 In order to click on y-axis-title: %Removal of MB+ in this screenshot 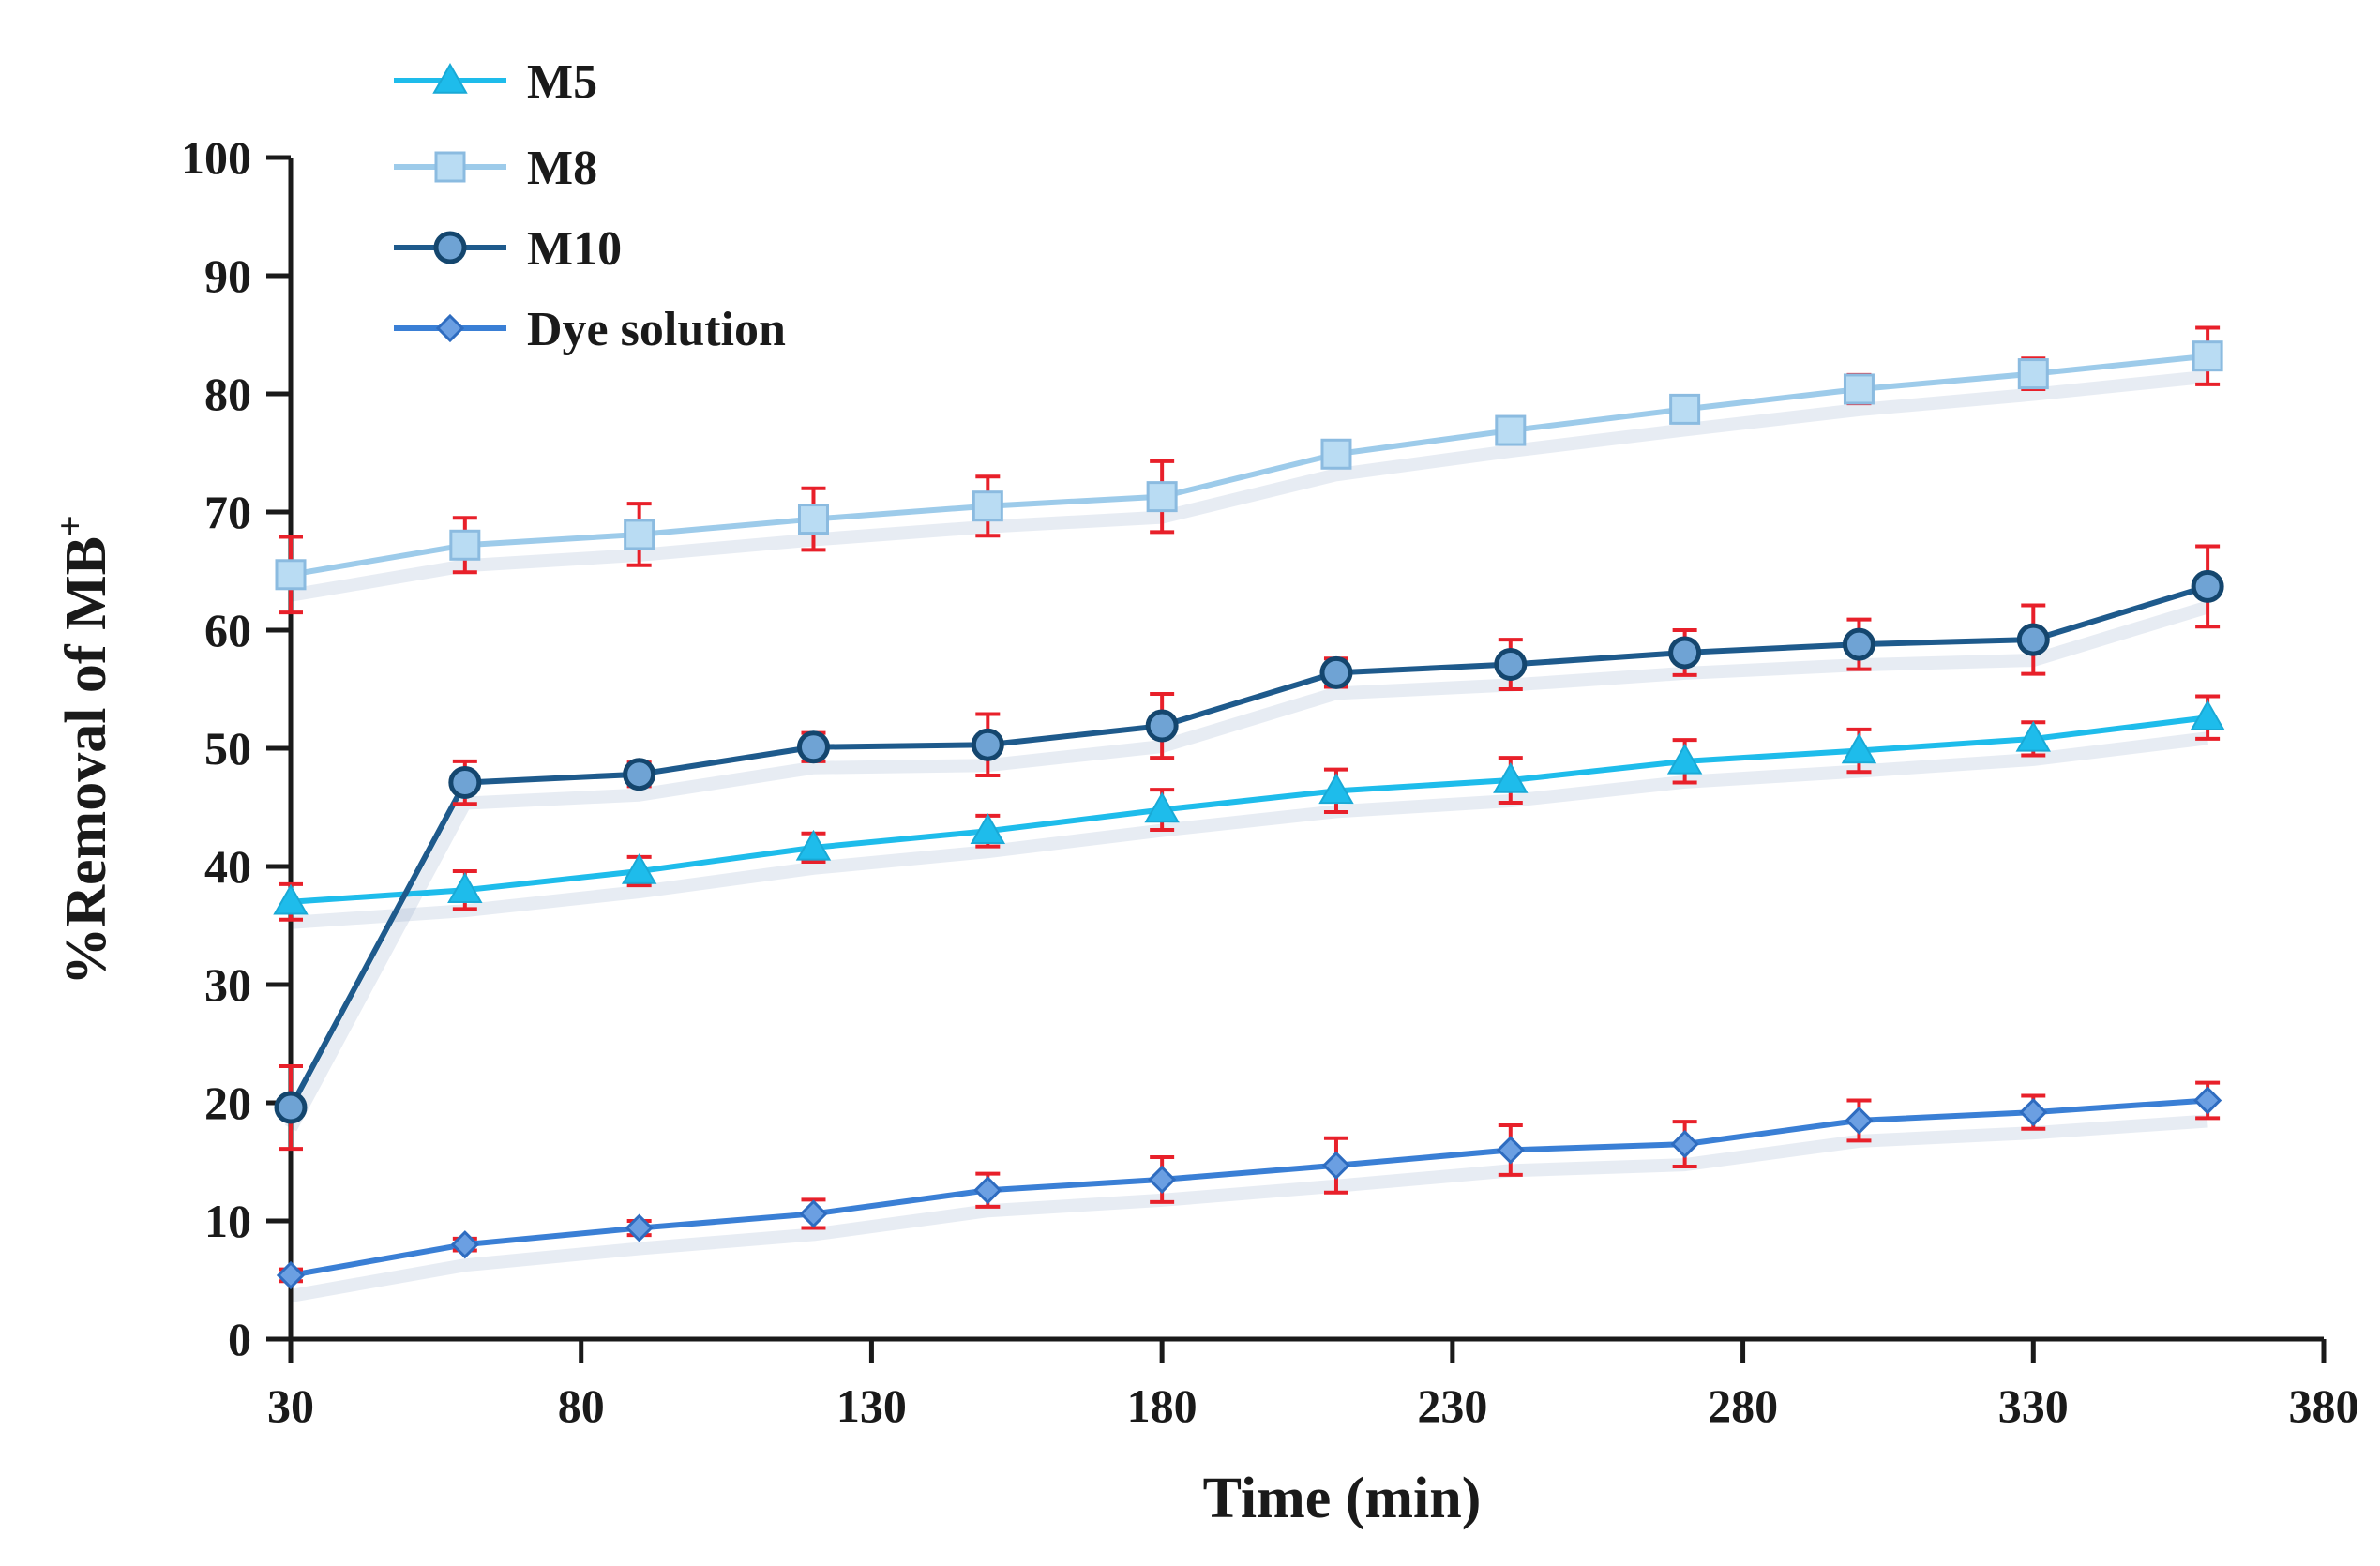, I will do `click(83, 750)`.